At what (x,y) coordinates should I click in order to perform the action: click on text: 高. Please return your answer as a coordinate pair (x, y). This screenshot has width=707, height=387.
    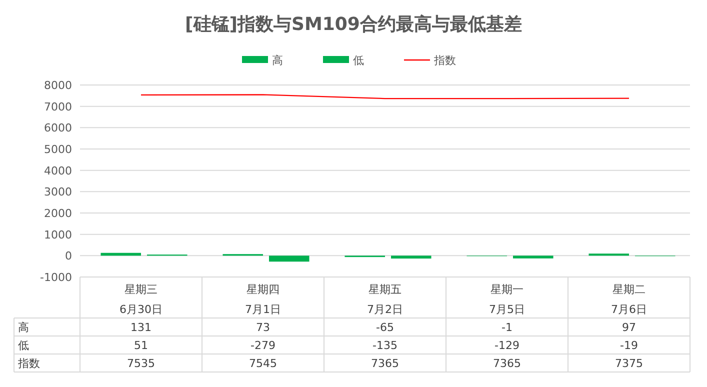
    Looking at the image, I should click on (23, 327).